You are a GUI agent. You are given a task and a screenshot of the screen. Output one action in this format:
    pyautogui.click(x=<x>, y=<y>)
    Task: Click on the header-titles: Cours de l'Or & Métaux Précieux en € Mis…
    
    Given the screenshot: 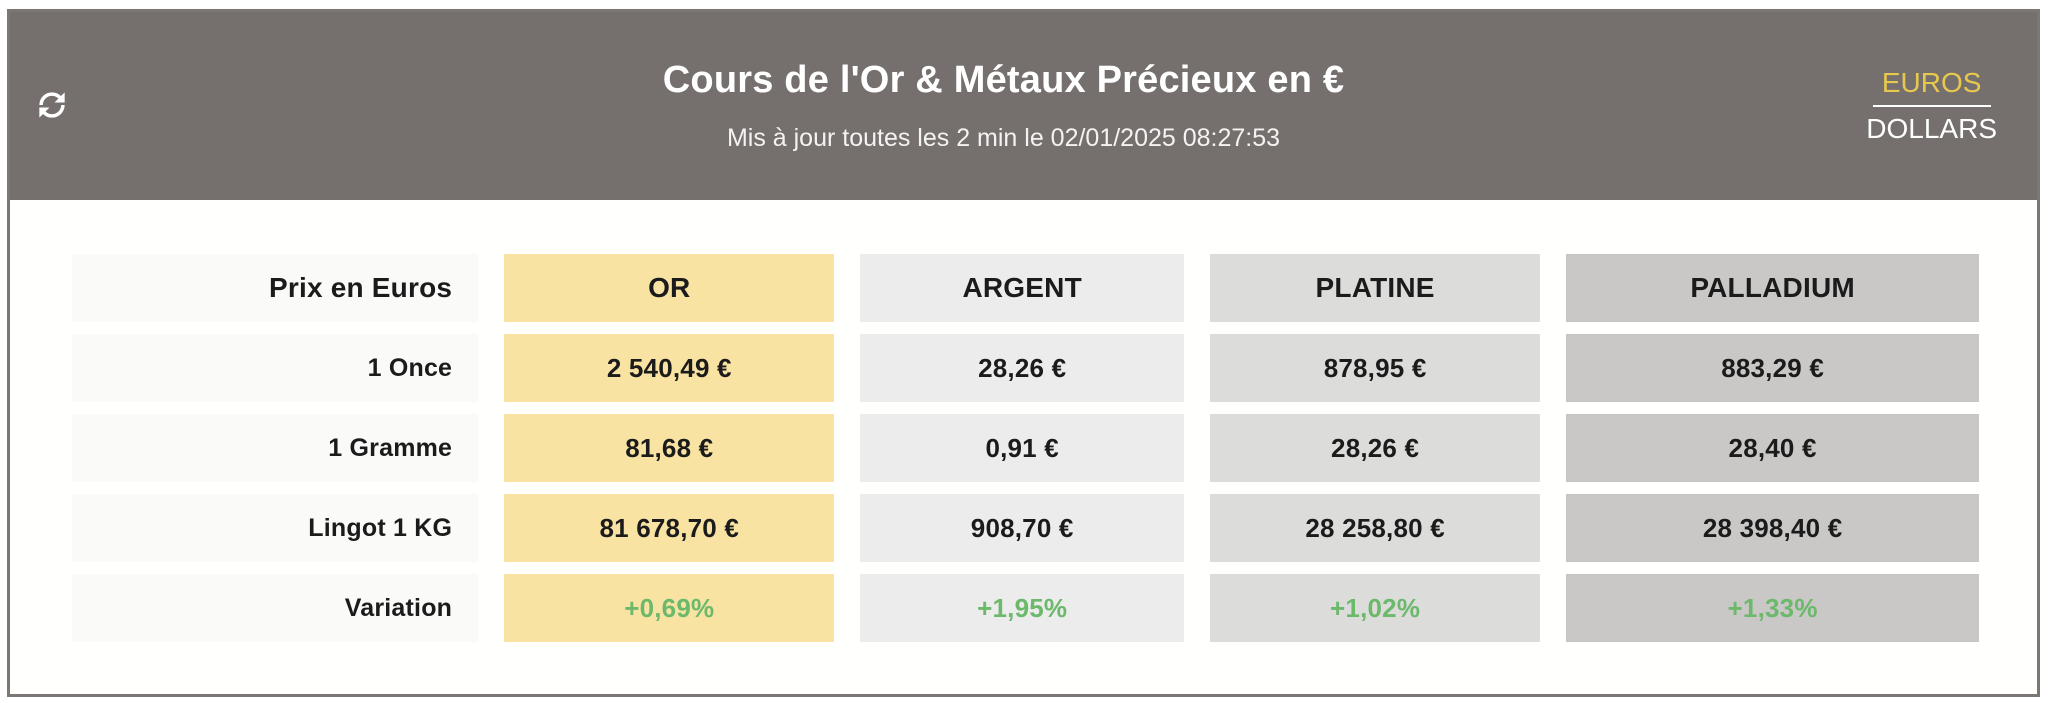 What is the action you would take?
    pyautogui.click(x=1023, y=106)
    